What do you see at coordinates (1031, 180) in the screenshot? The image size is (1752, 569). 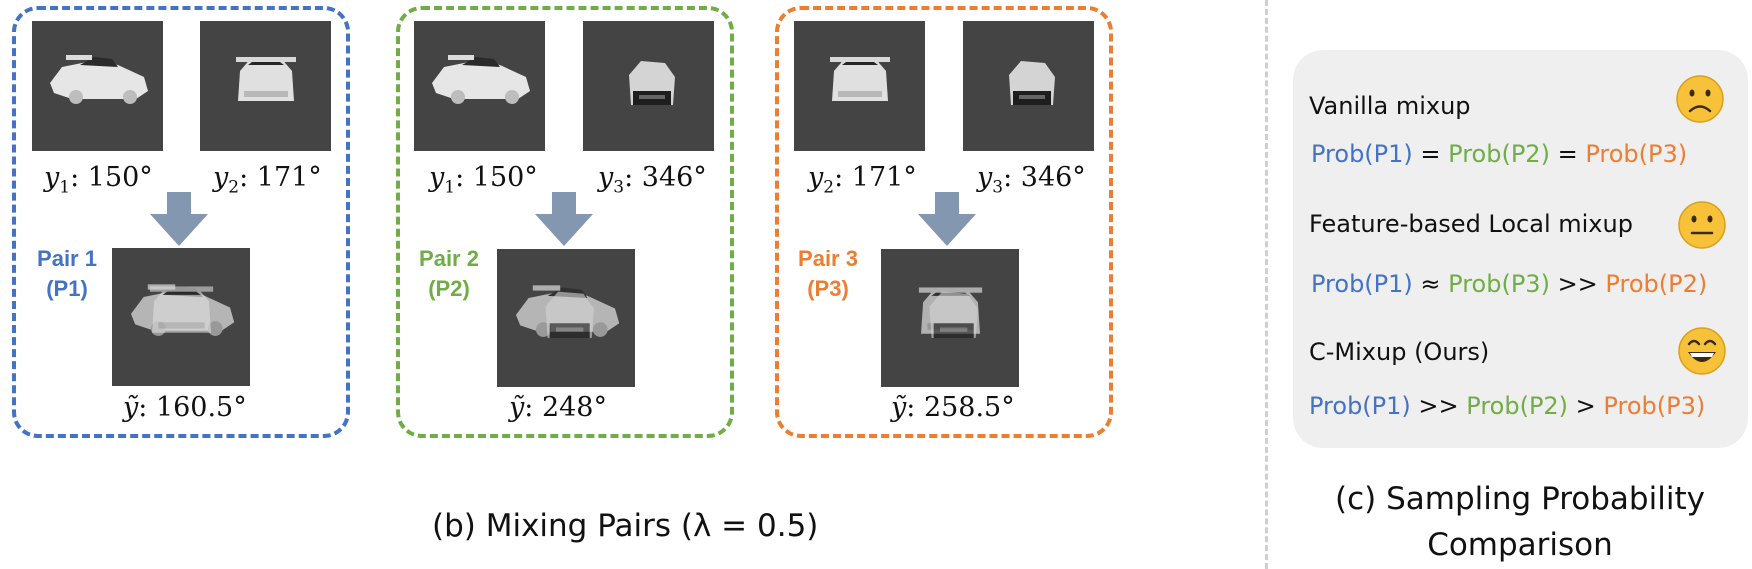 I see `pair3-right-label: y3: 346°` at bounding box center [1031, 180].